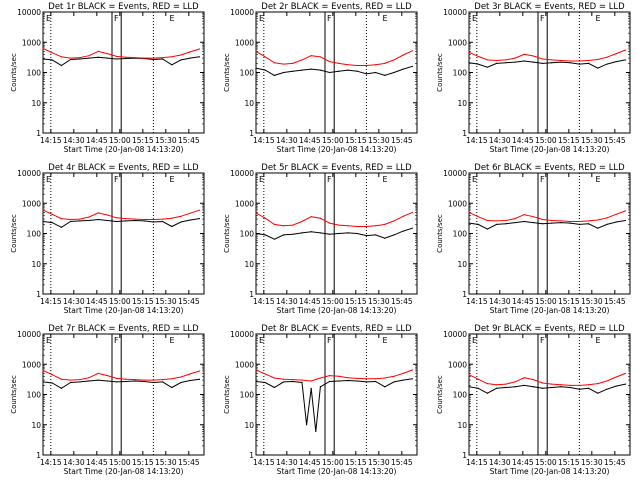 Image resolution: width=640 pixels, height=480 pixels. Describe the element at coordinates (123, 72) in the screenshot. I see `plot-frame` at that location.